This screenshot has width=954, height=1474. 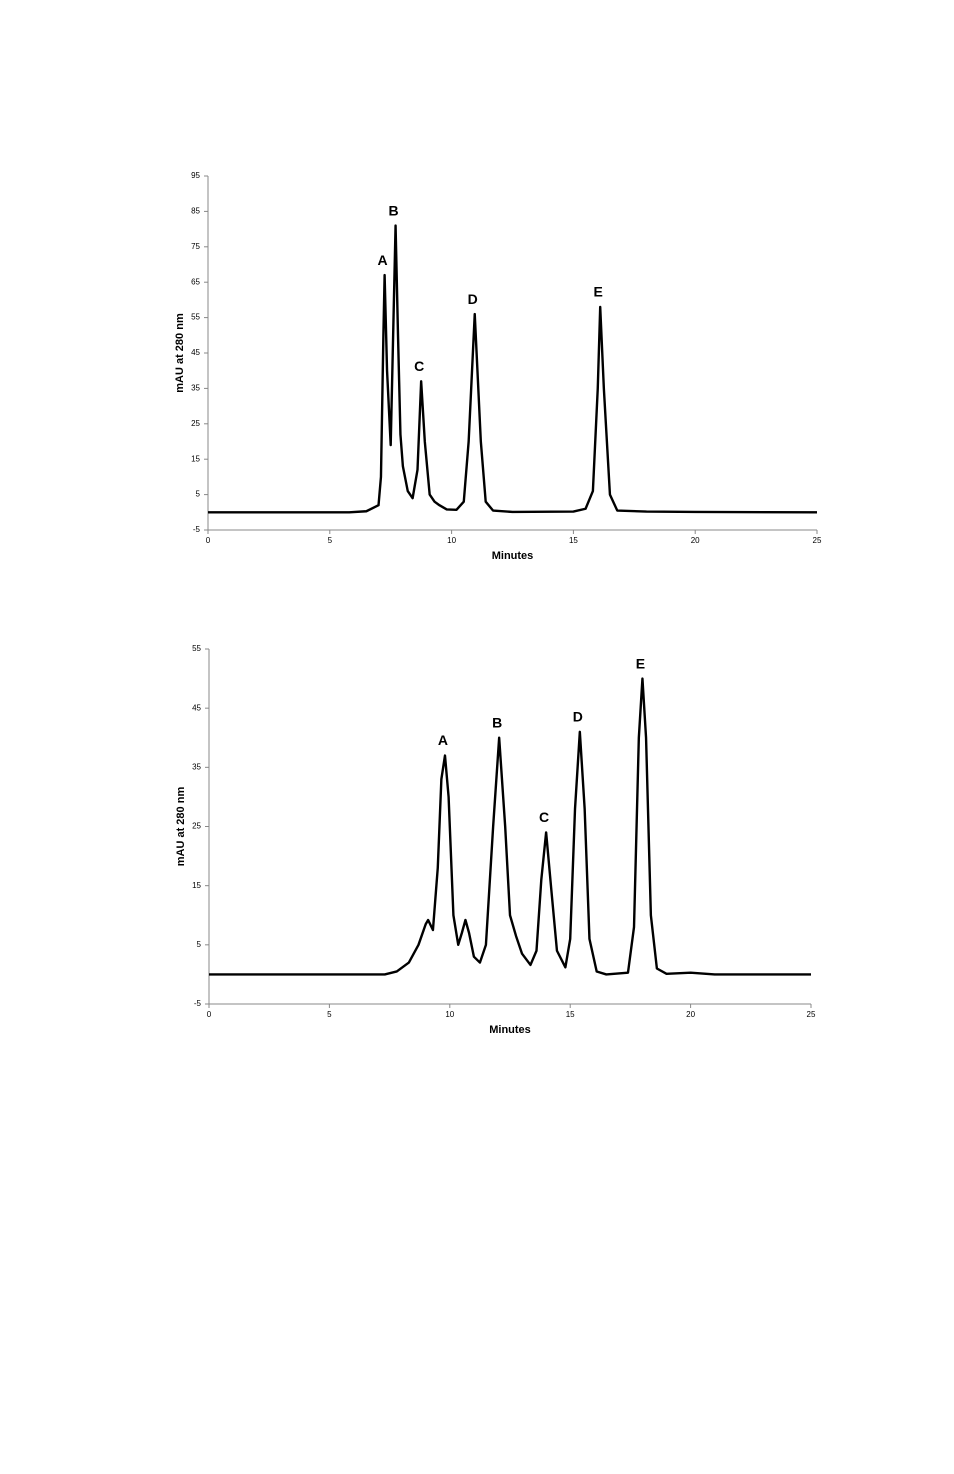 What do you see at coordinates (195, 281) in the screenshot?
I see `y-tick-label: 65` at bounding box center [195, 281].